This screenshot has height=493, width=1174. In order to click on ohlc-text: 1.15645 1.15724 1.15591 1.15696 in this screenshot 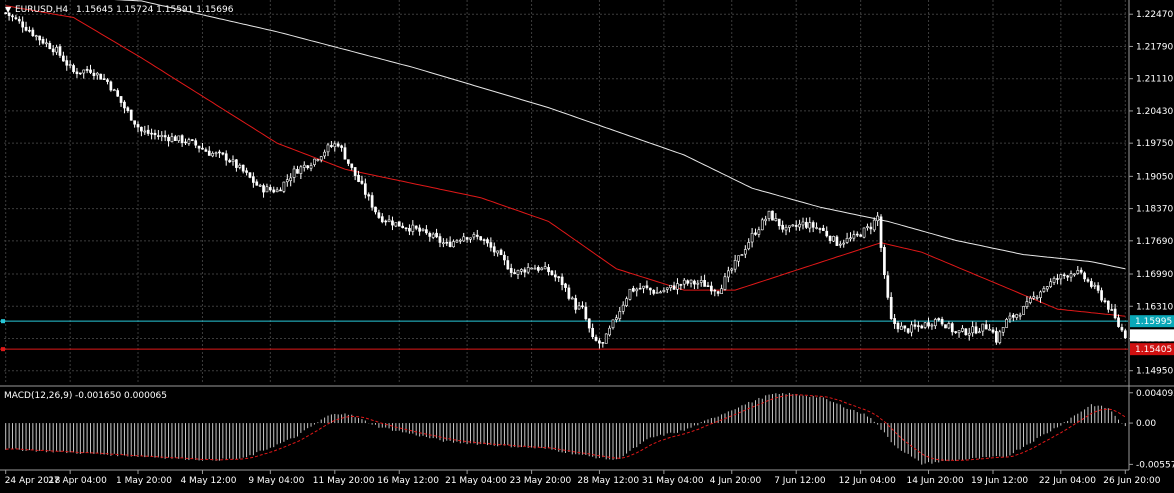, I will do `click(155, 10)`.